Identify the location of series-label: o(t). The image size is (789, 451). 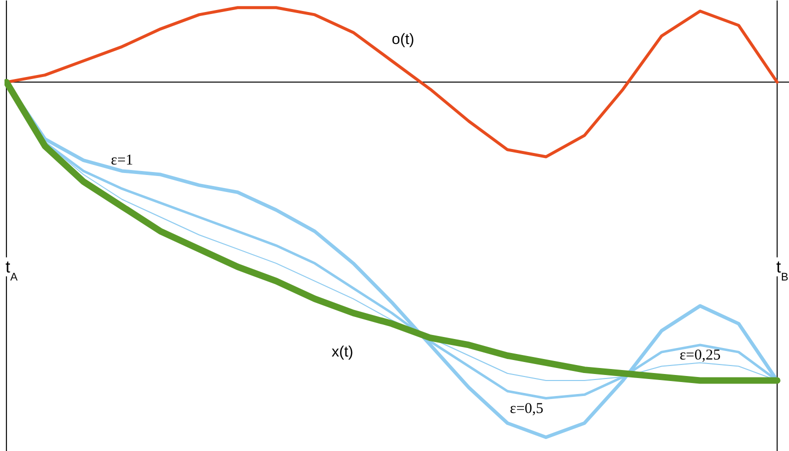
(403, 39).